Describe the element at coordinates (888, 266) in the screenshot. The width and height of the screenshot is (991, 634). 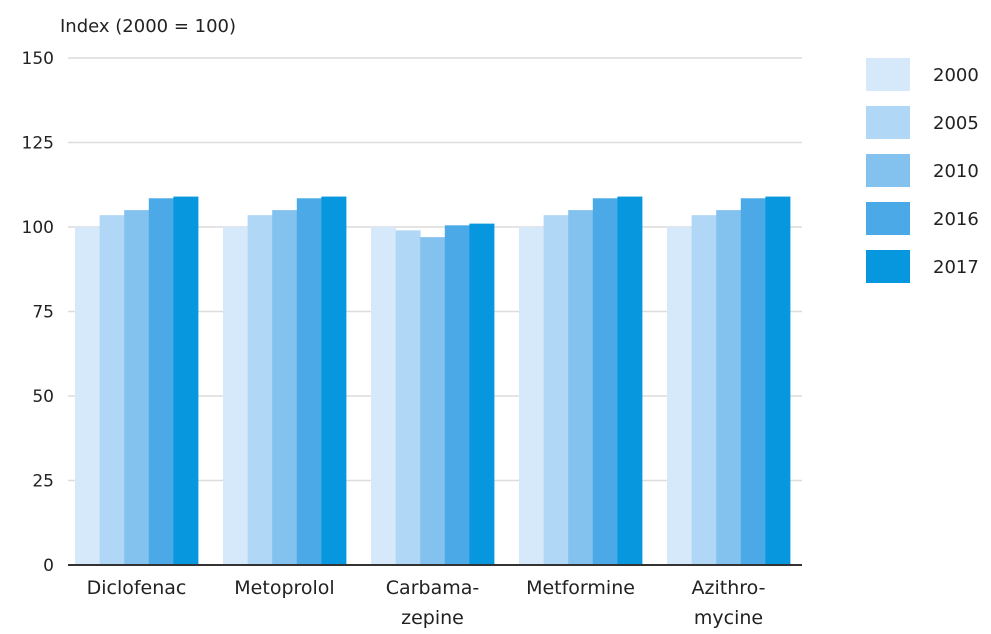
I see `legend-swatch-2017` at that location.